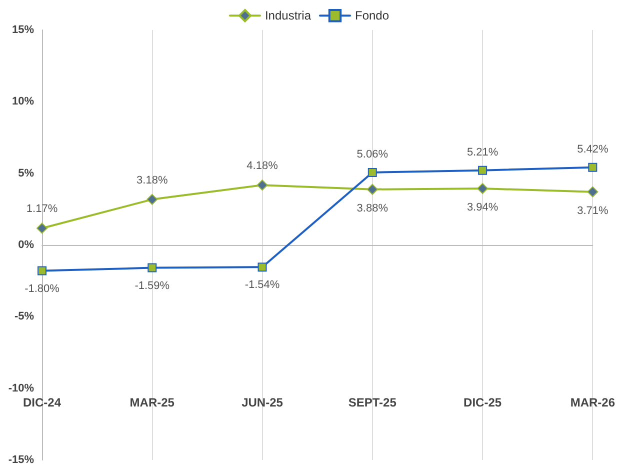 This screenshot has height=468, width=618. I want to click on x-tick-label: MAR-26, so click(593, 402).